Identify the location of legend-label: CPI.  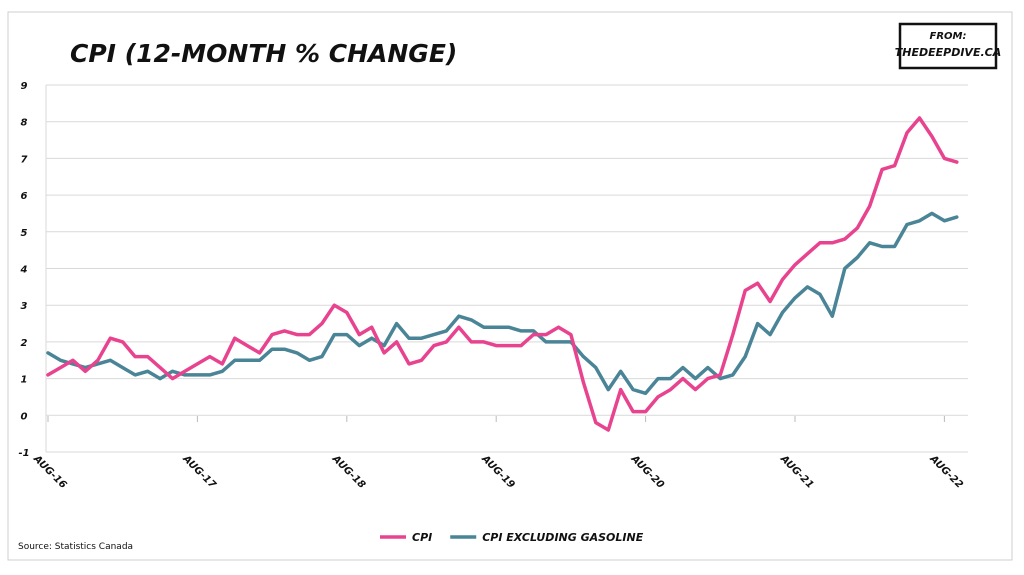
(422, 537).